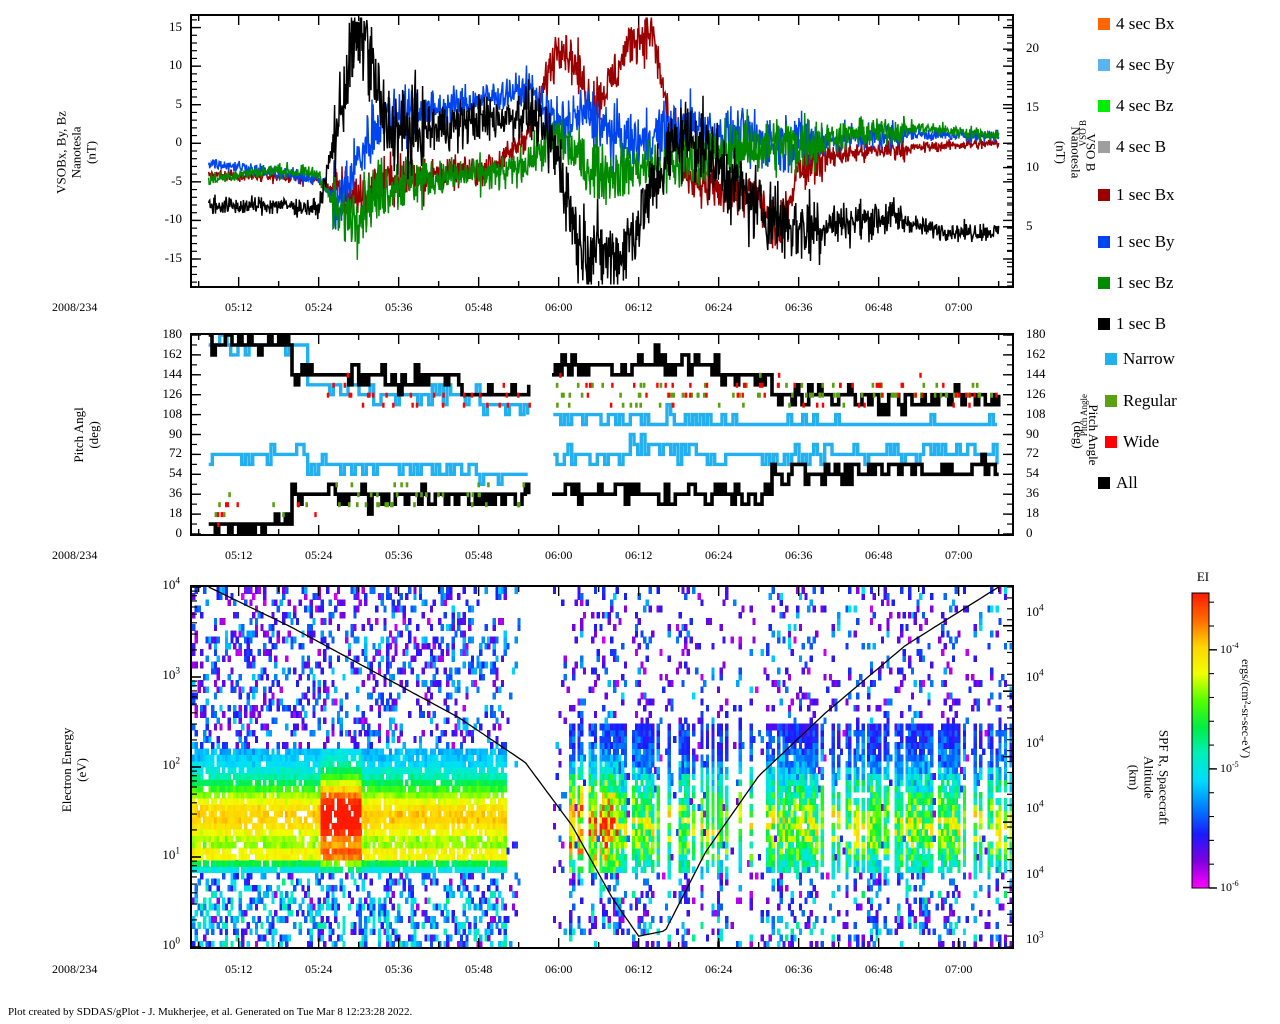 Image resolution: width=1280 pixels, height=1024 pixels. I want to click on panel1-left-title-line1: VSOBx, By, Bz, so click(61, 152).